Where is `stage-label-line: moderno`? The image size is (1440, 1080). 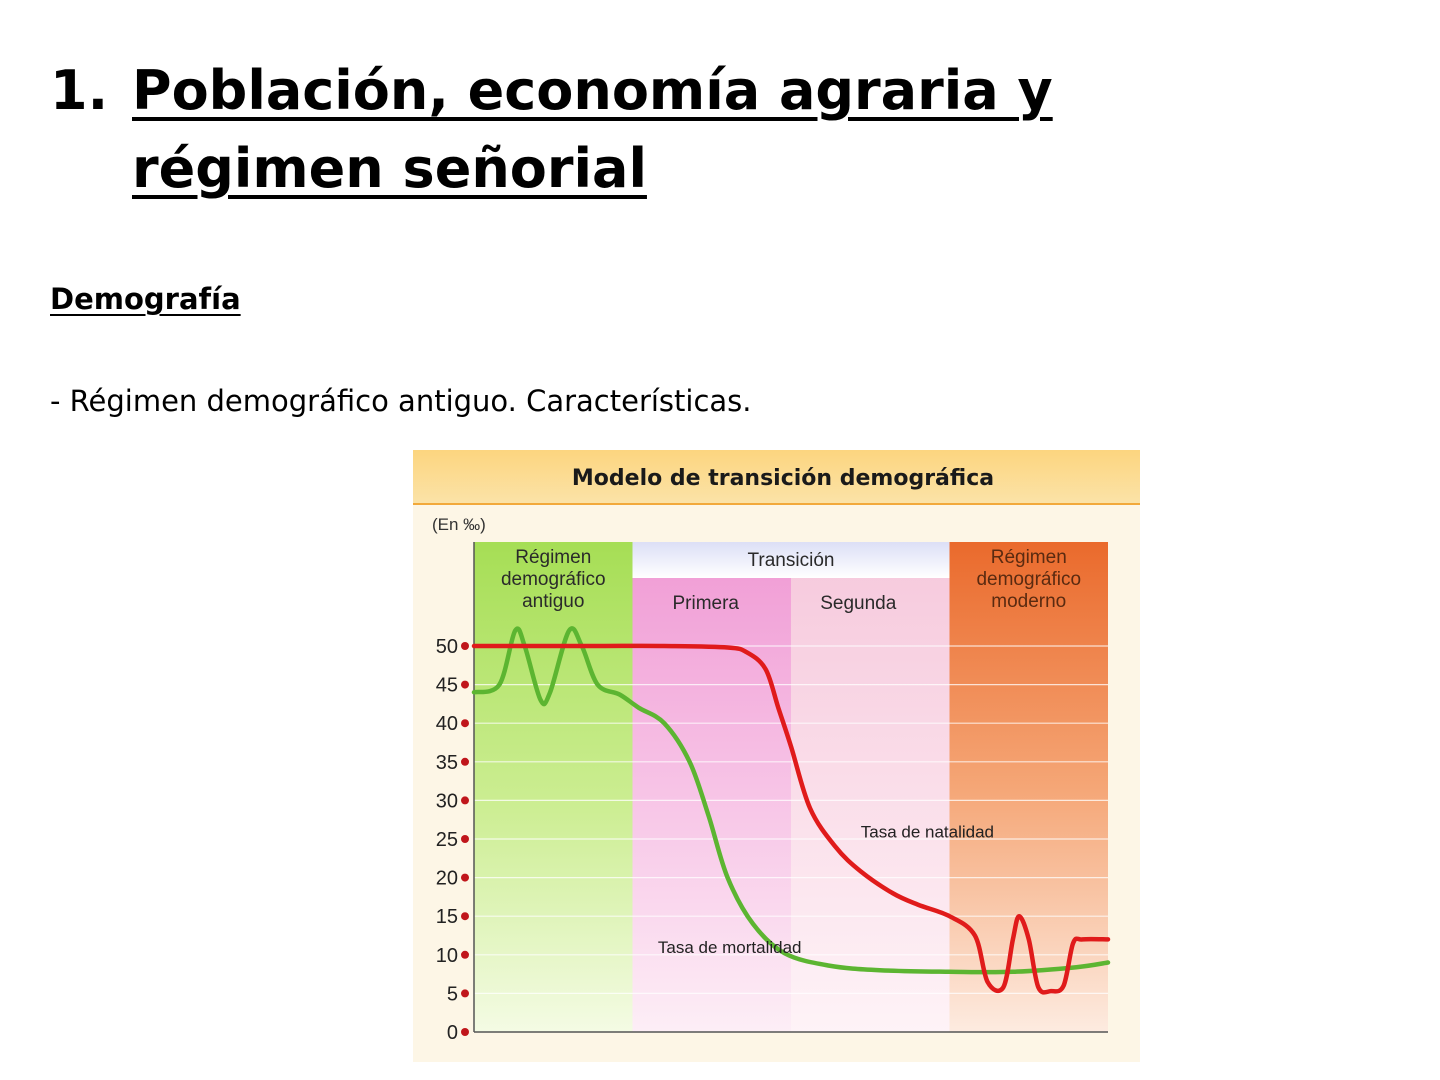
stage-label-line: moderno is located at coordinates (1028, 601).